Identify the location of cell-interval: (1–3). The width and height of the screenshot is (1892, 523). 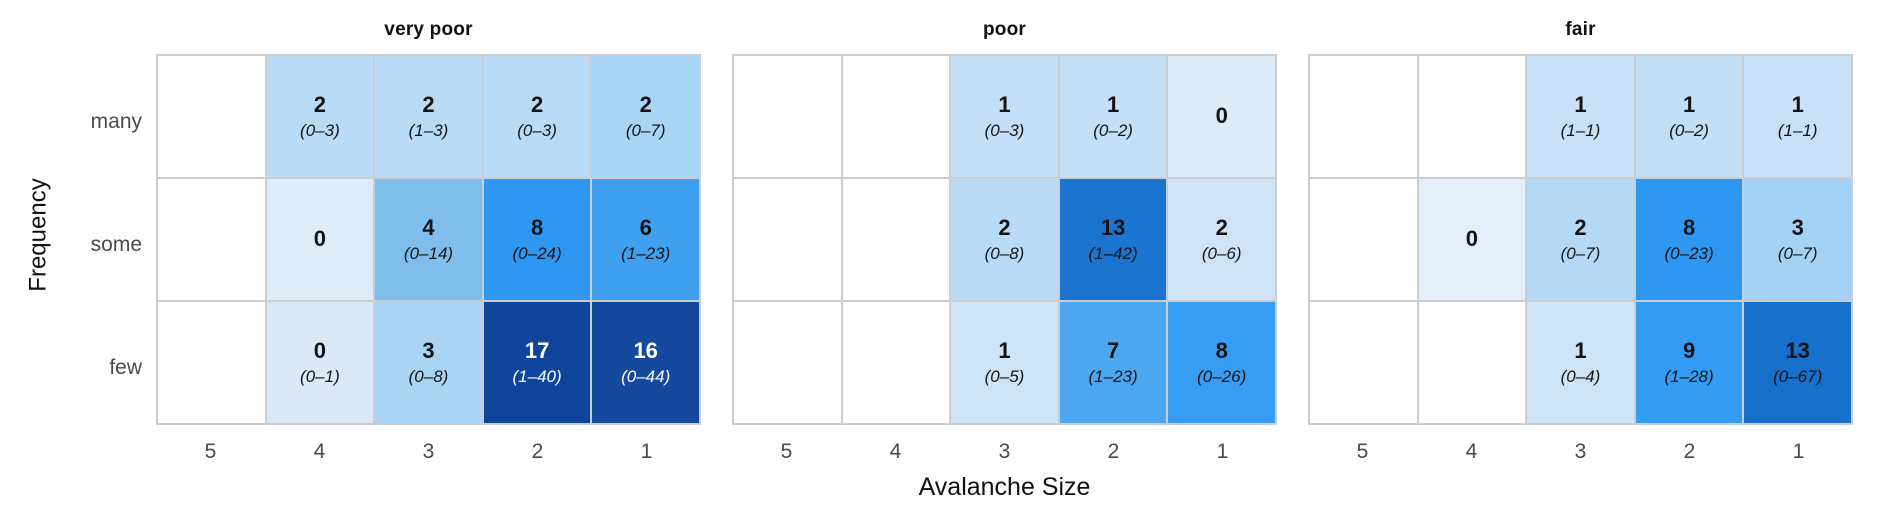
(428, 130).